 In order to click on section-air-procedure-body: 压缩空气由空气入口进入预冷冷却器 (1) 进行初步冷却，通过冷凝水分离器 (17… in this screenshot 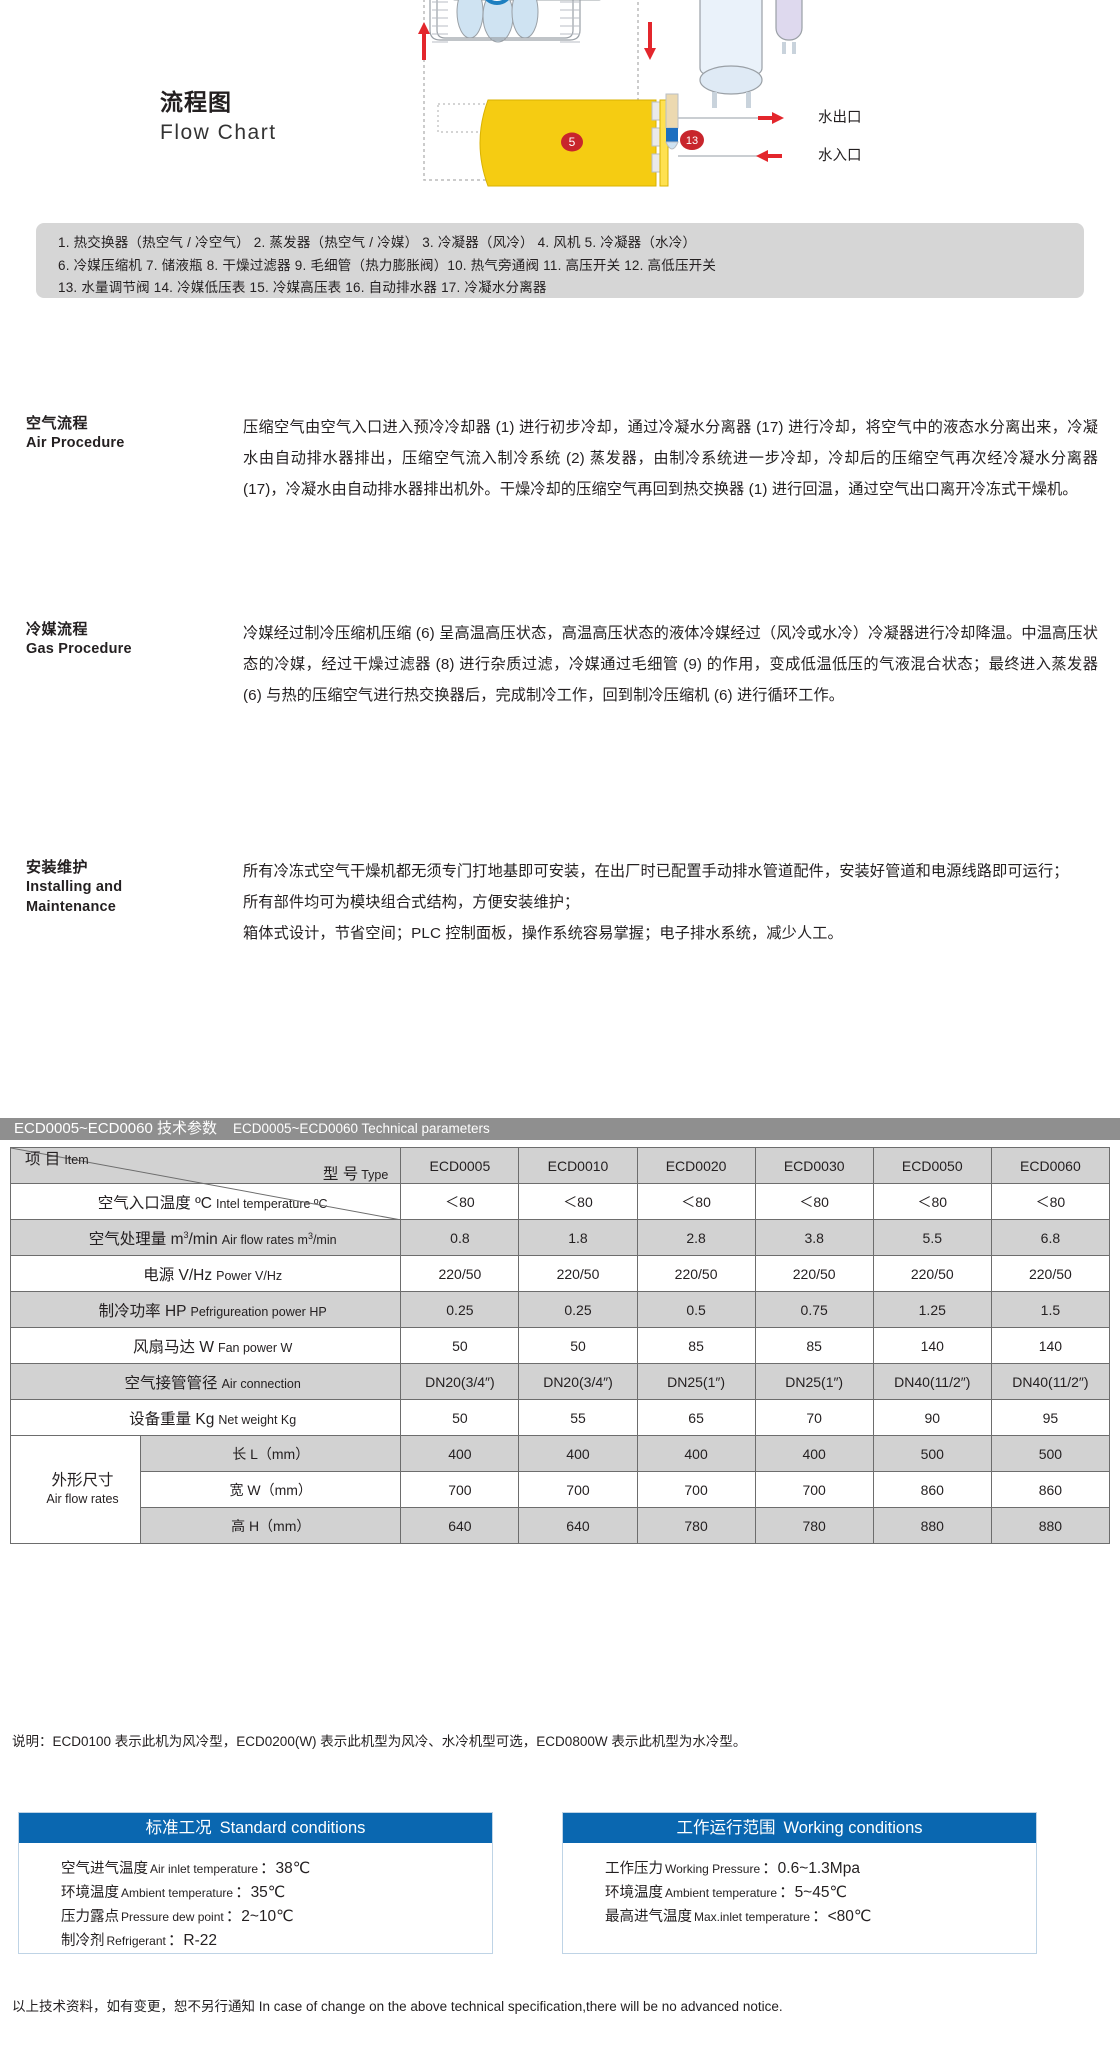, I will do `click(670, 458)`.